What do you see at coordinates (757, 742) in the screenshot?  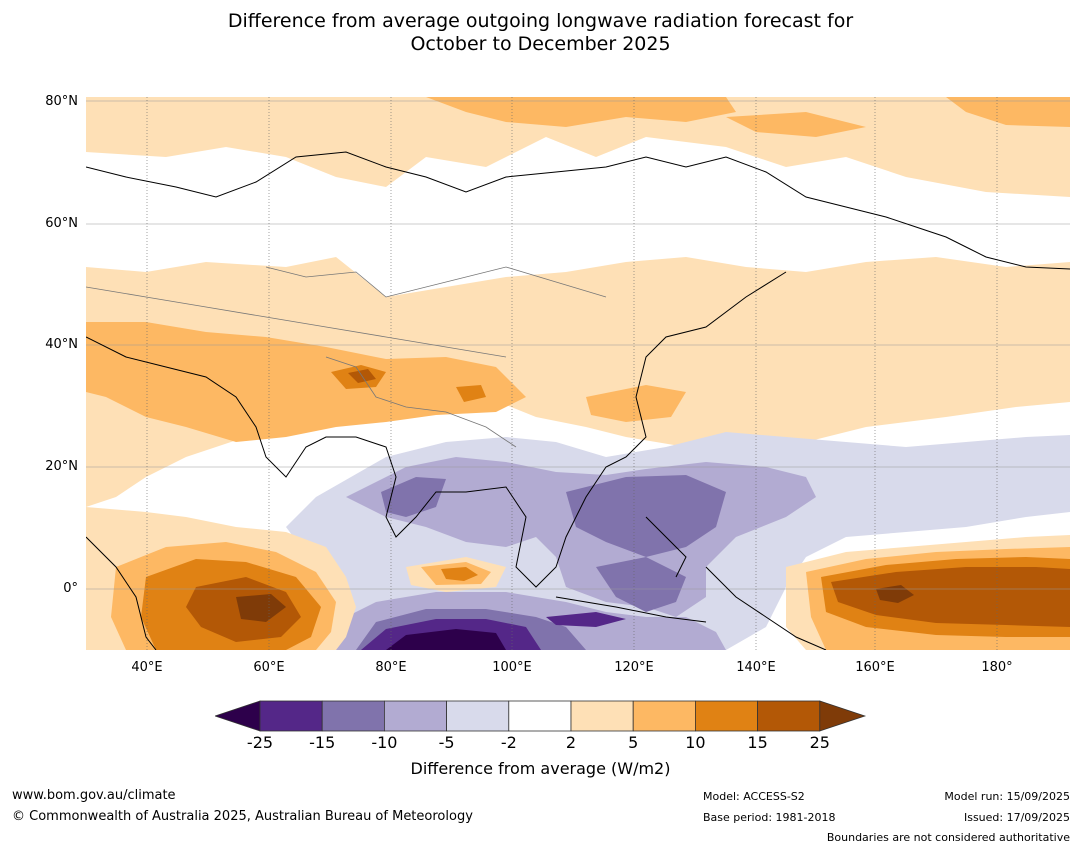 I see `colorbar-tick-label: 15` at bounding box center [757, 742].